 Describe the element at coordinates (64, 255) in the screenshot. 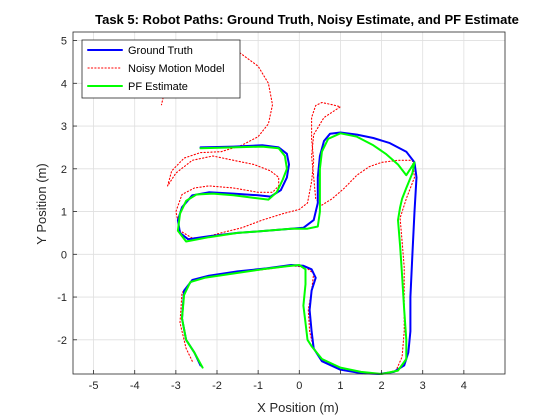

I see `y-tick-label: 0` at that location.